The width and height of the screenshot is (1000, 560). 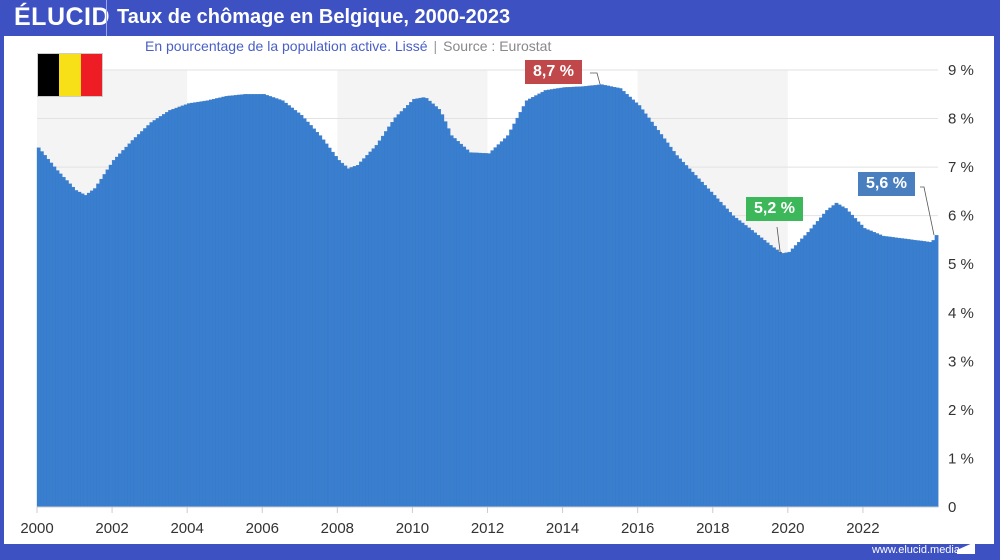 What do you see at coordinates (595, 78) in the screenshot?
I see `max-leader-line` at bounding box center [595, 78].